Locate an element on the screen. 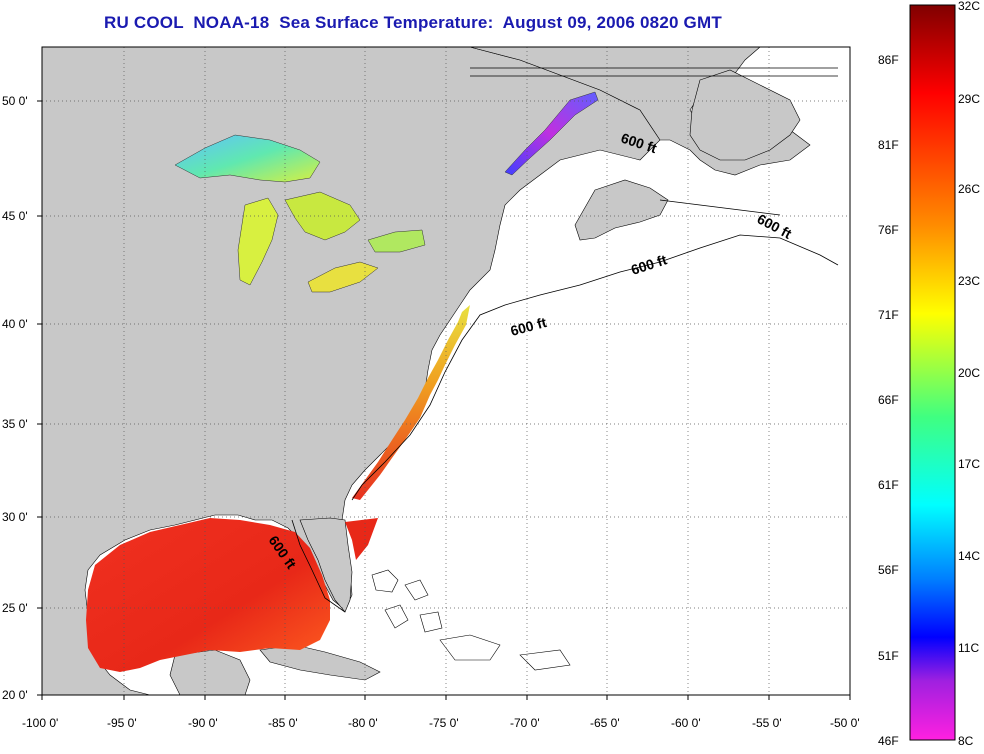 The height and width of the screenshot is (754, 984). lat-label: 50 0' is located at coordinates (15, 101).